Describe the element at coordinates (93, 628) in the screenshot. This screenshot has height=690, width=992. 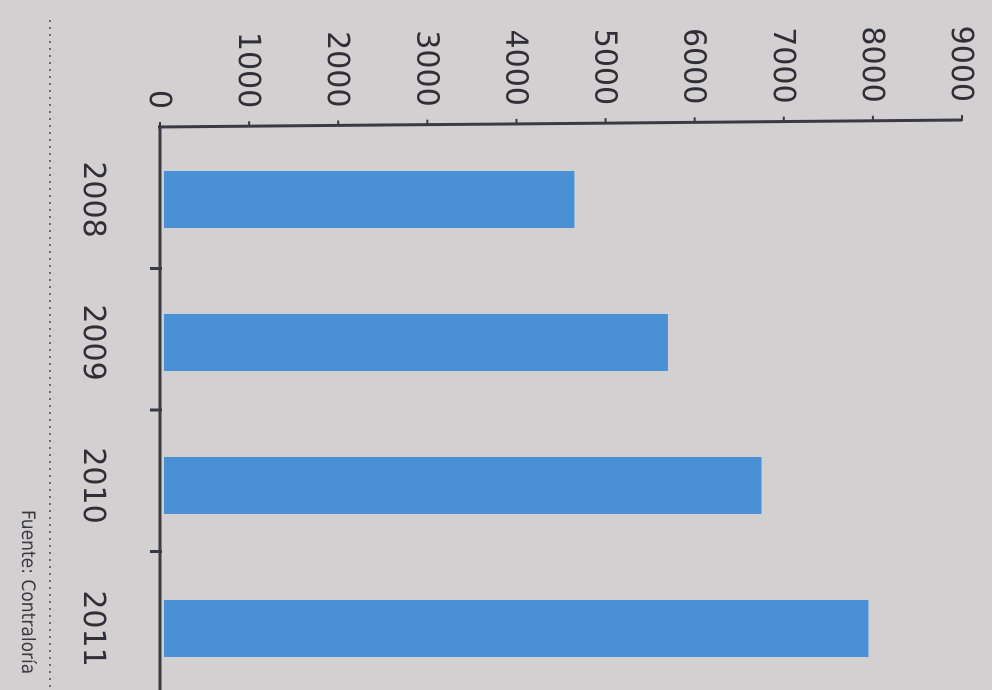
I see `category-label-2011: 2011` at that location.